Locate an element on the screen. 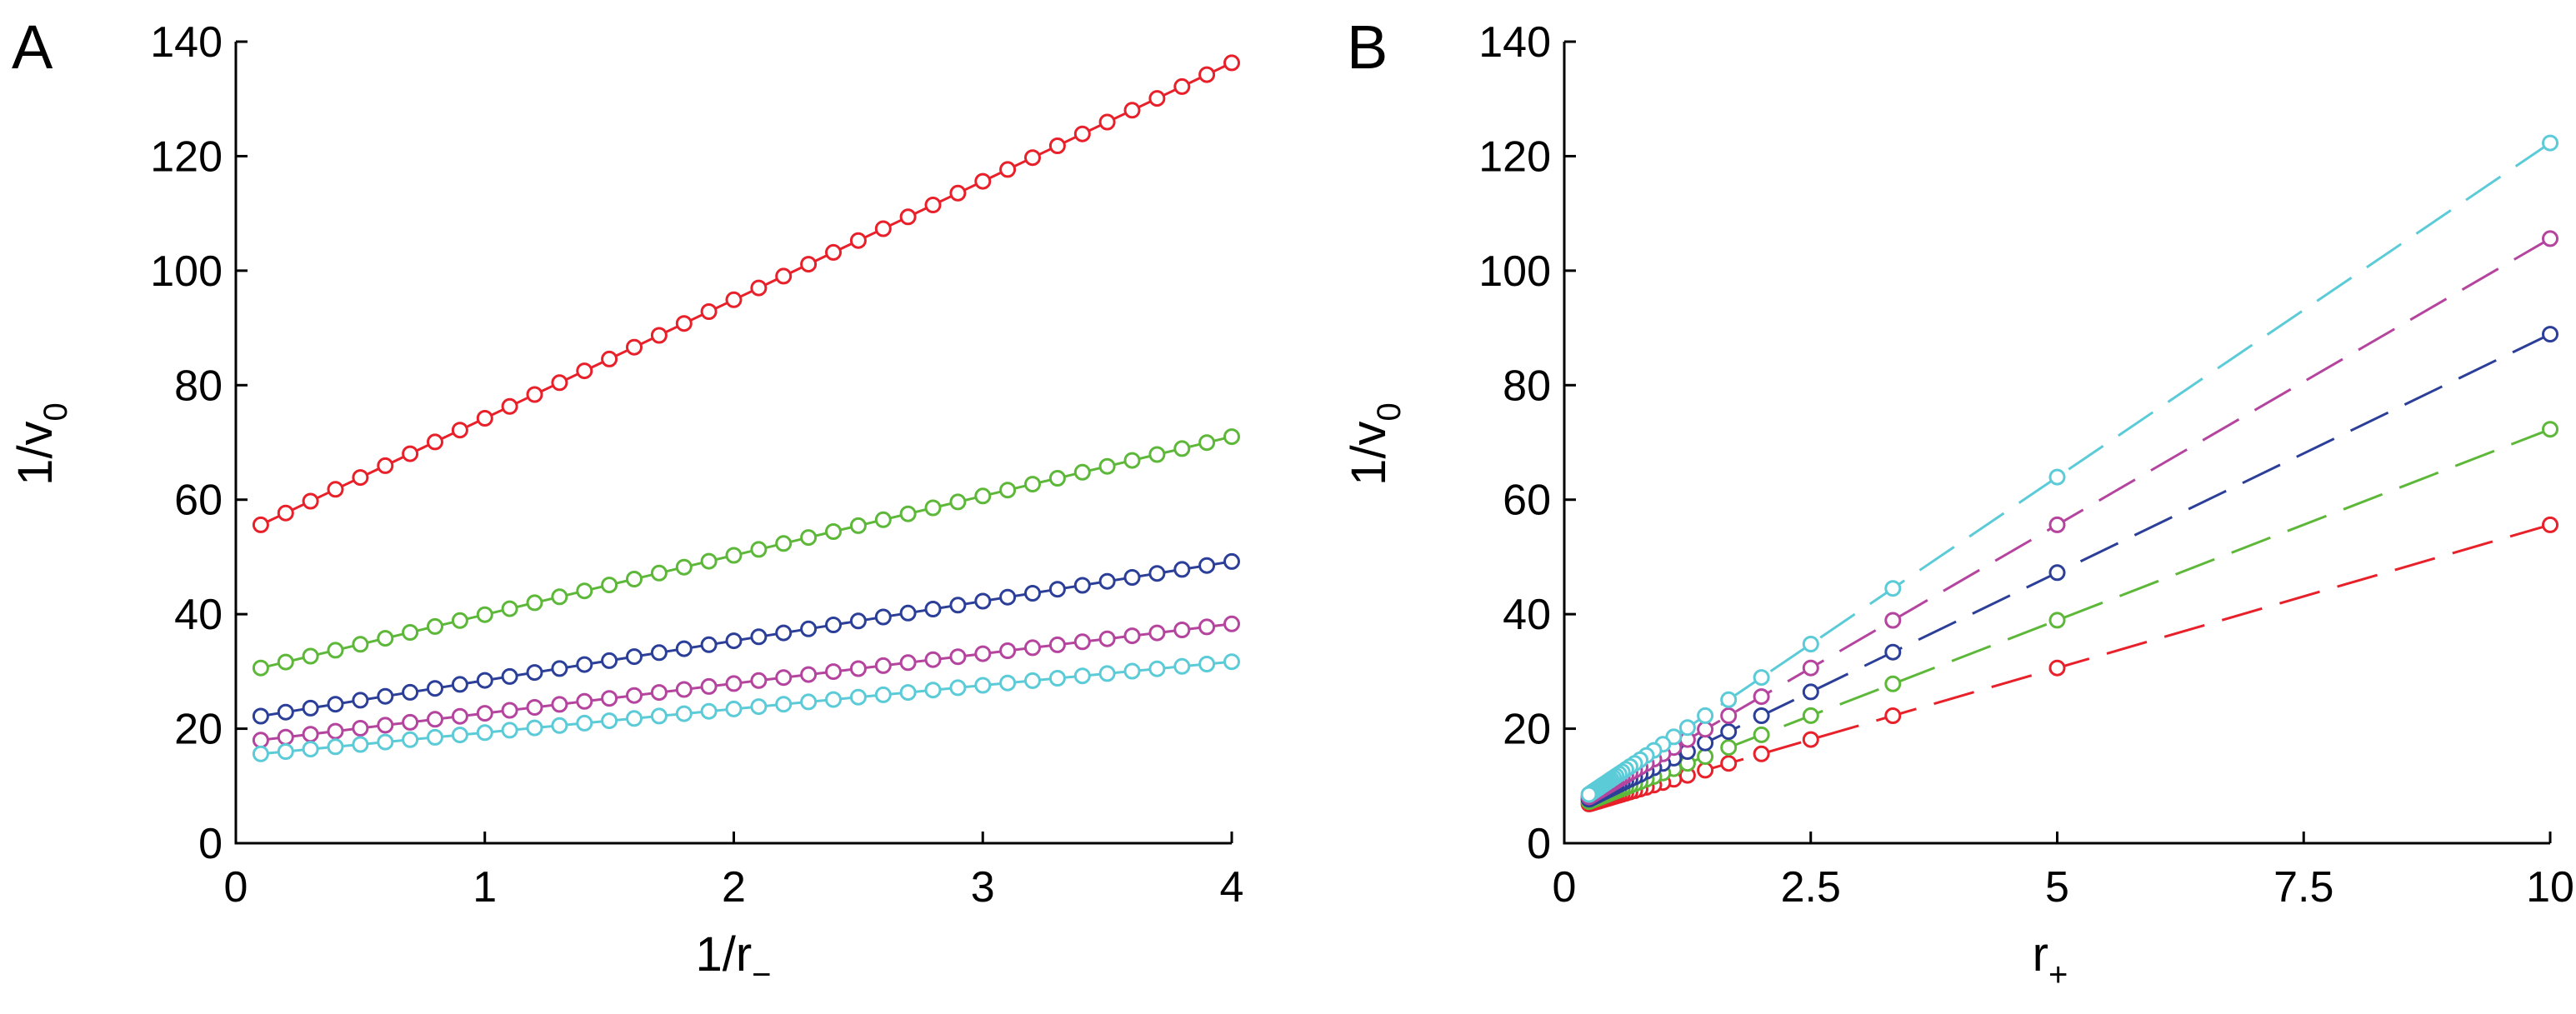 The width and height of the screenshot is (2576, 1014). panel-a-series-cyan is located at coordinates (746, 707).